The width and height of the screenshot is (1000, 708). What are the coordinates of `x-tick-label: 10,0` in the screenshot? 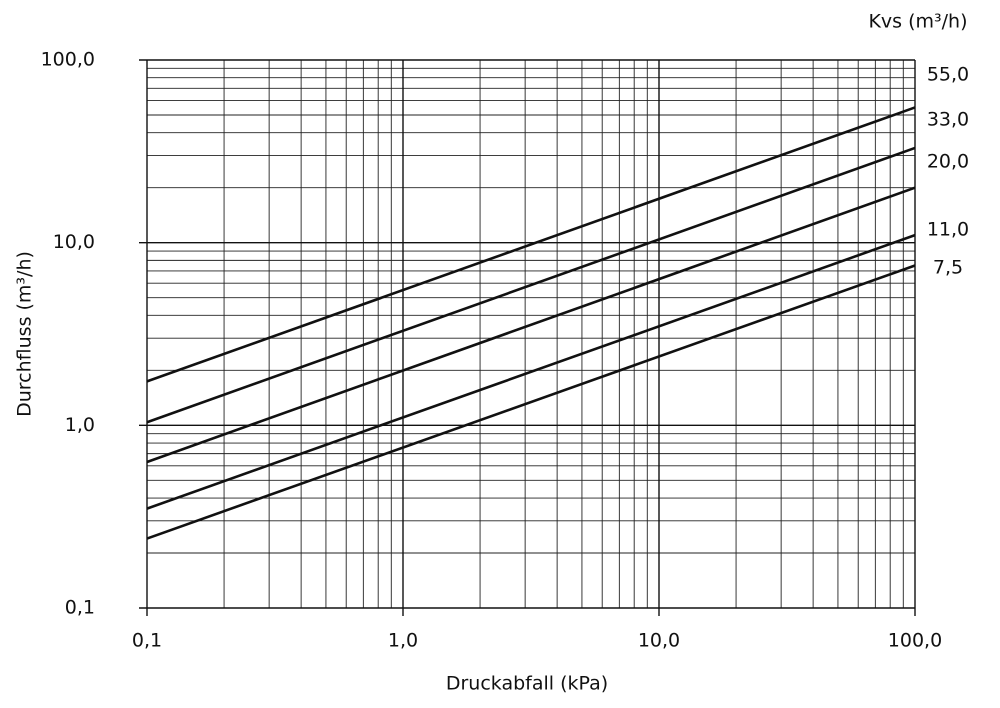 It's located at (659, 641).